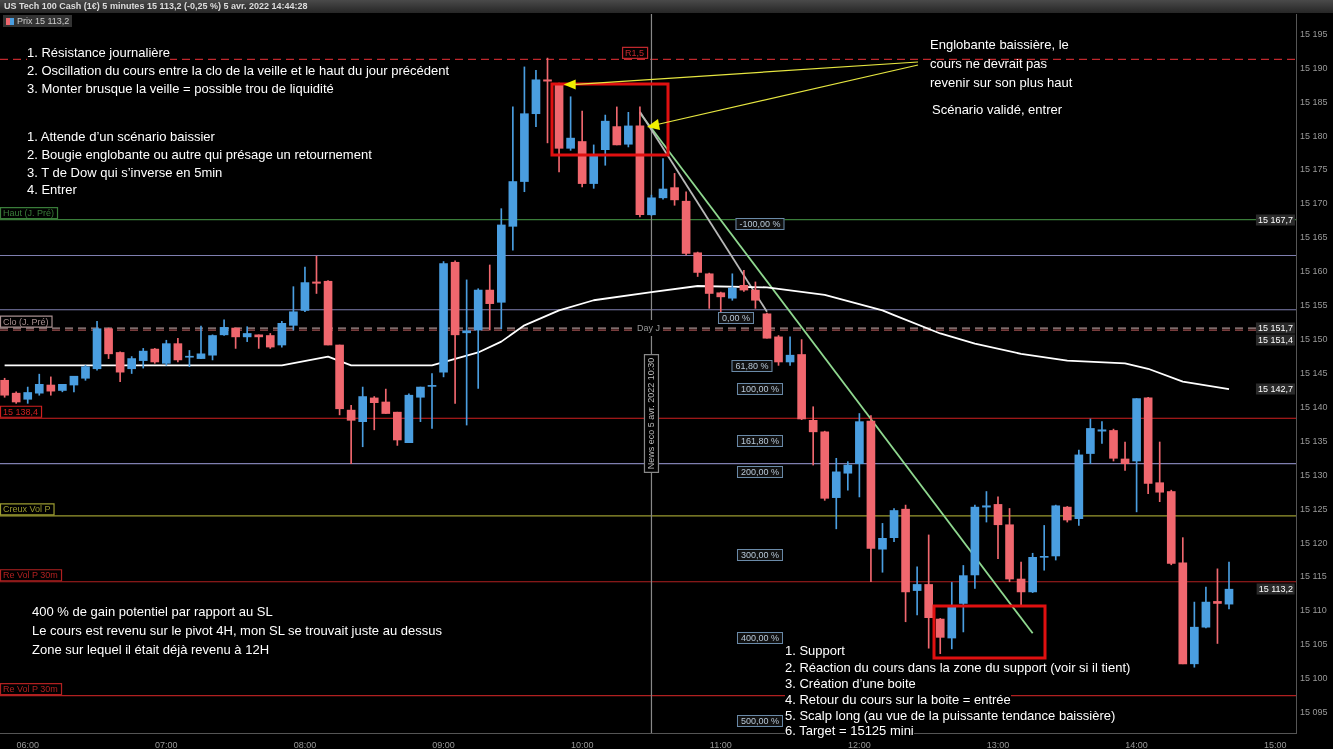  Describe the element at coordinates (736, 318) in the screenshot. I see `annotation: 0,00 %` at that location.